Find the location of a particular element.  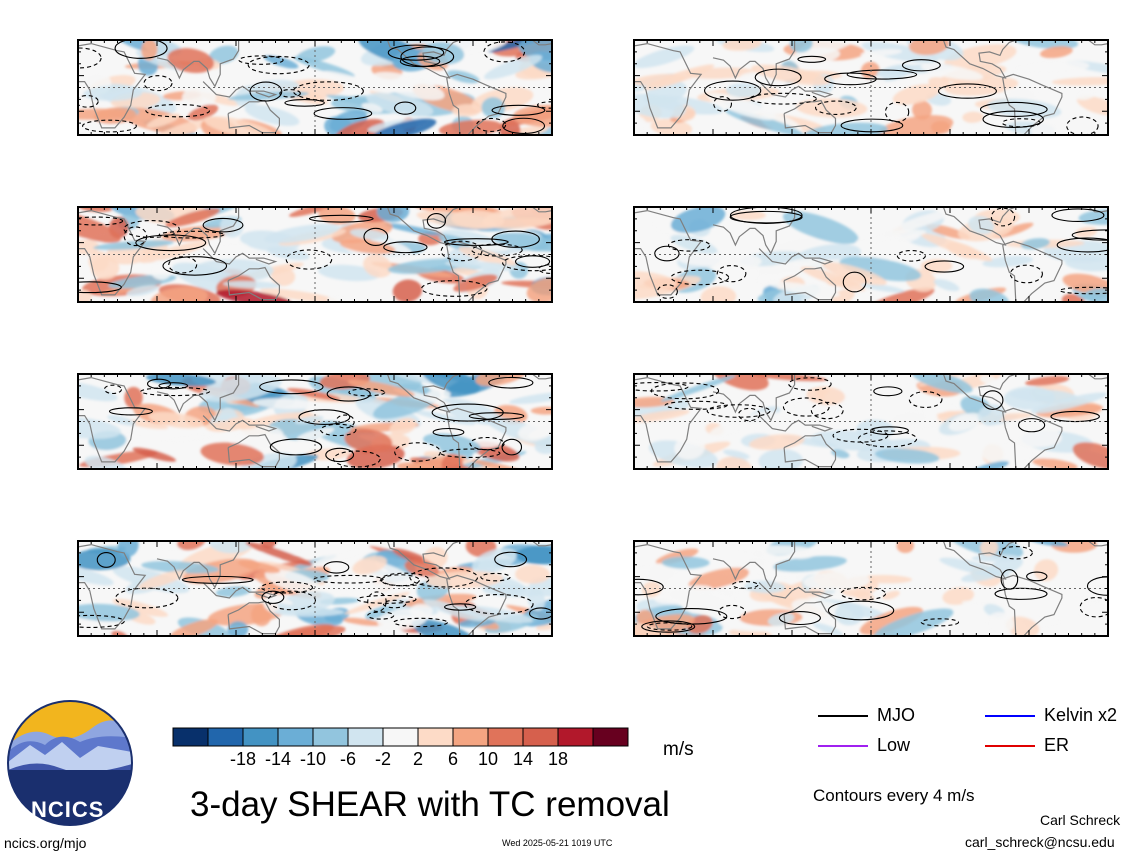

main-title: 3-day SHEAR with TC removal is located at coordinates (430, 804).